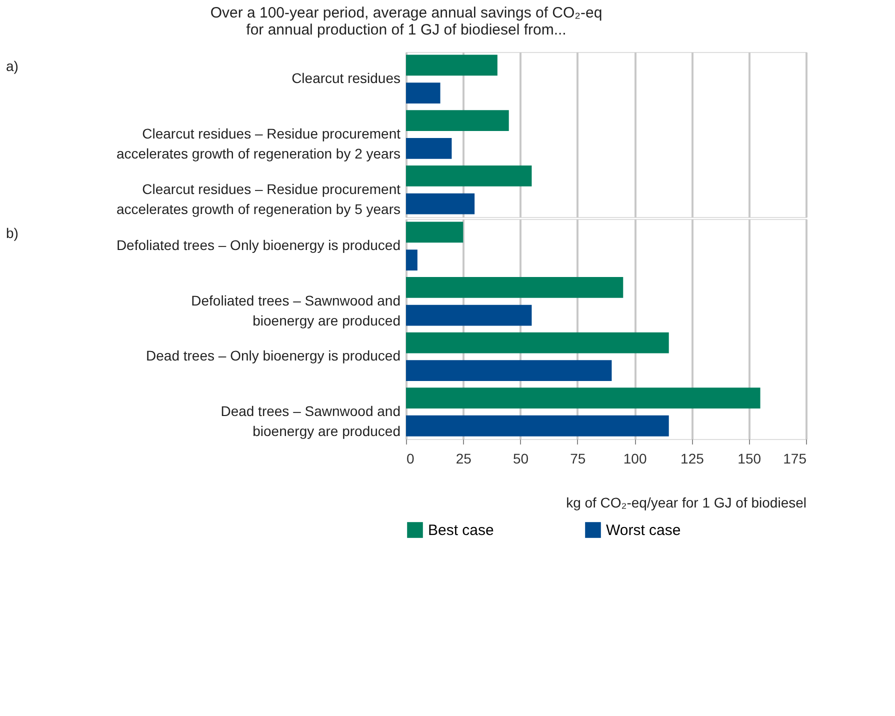  Describe the element at coordinates (750, 458) in the screenshot. I see `x-tick-label: 150` at that location.